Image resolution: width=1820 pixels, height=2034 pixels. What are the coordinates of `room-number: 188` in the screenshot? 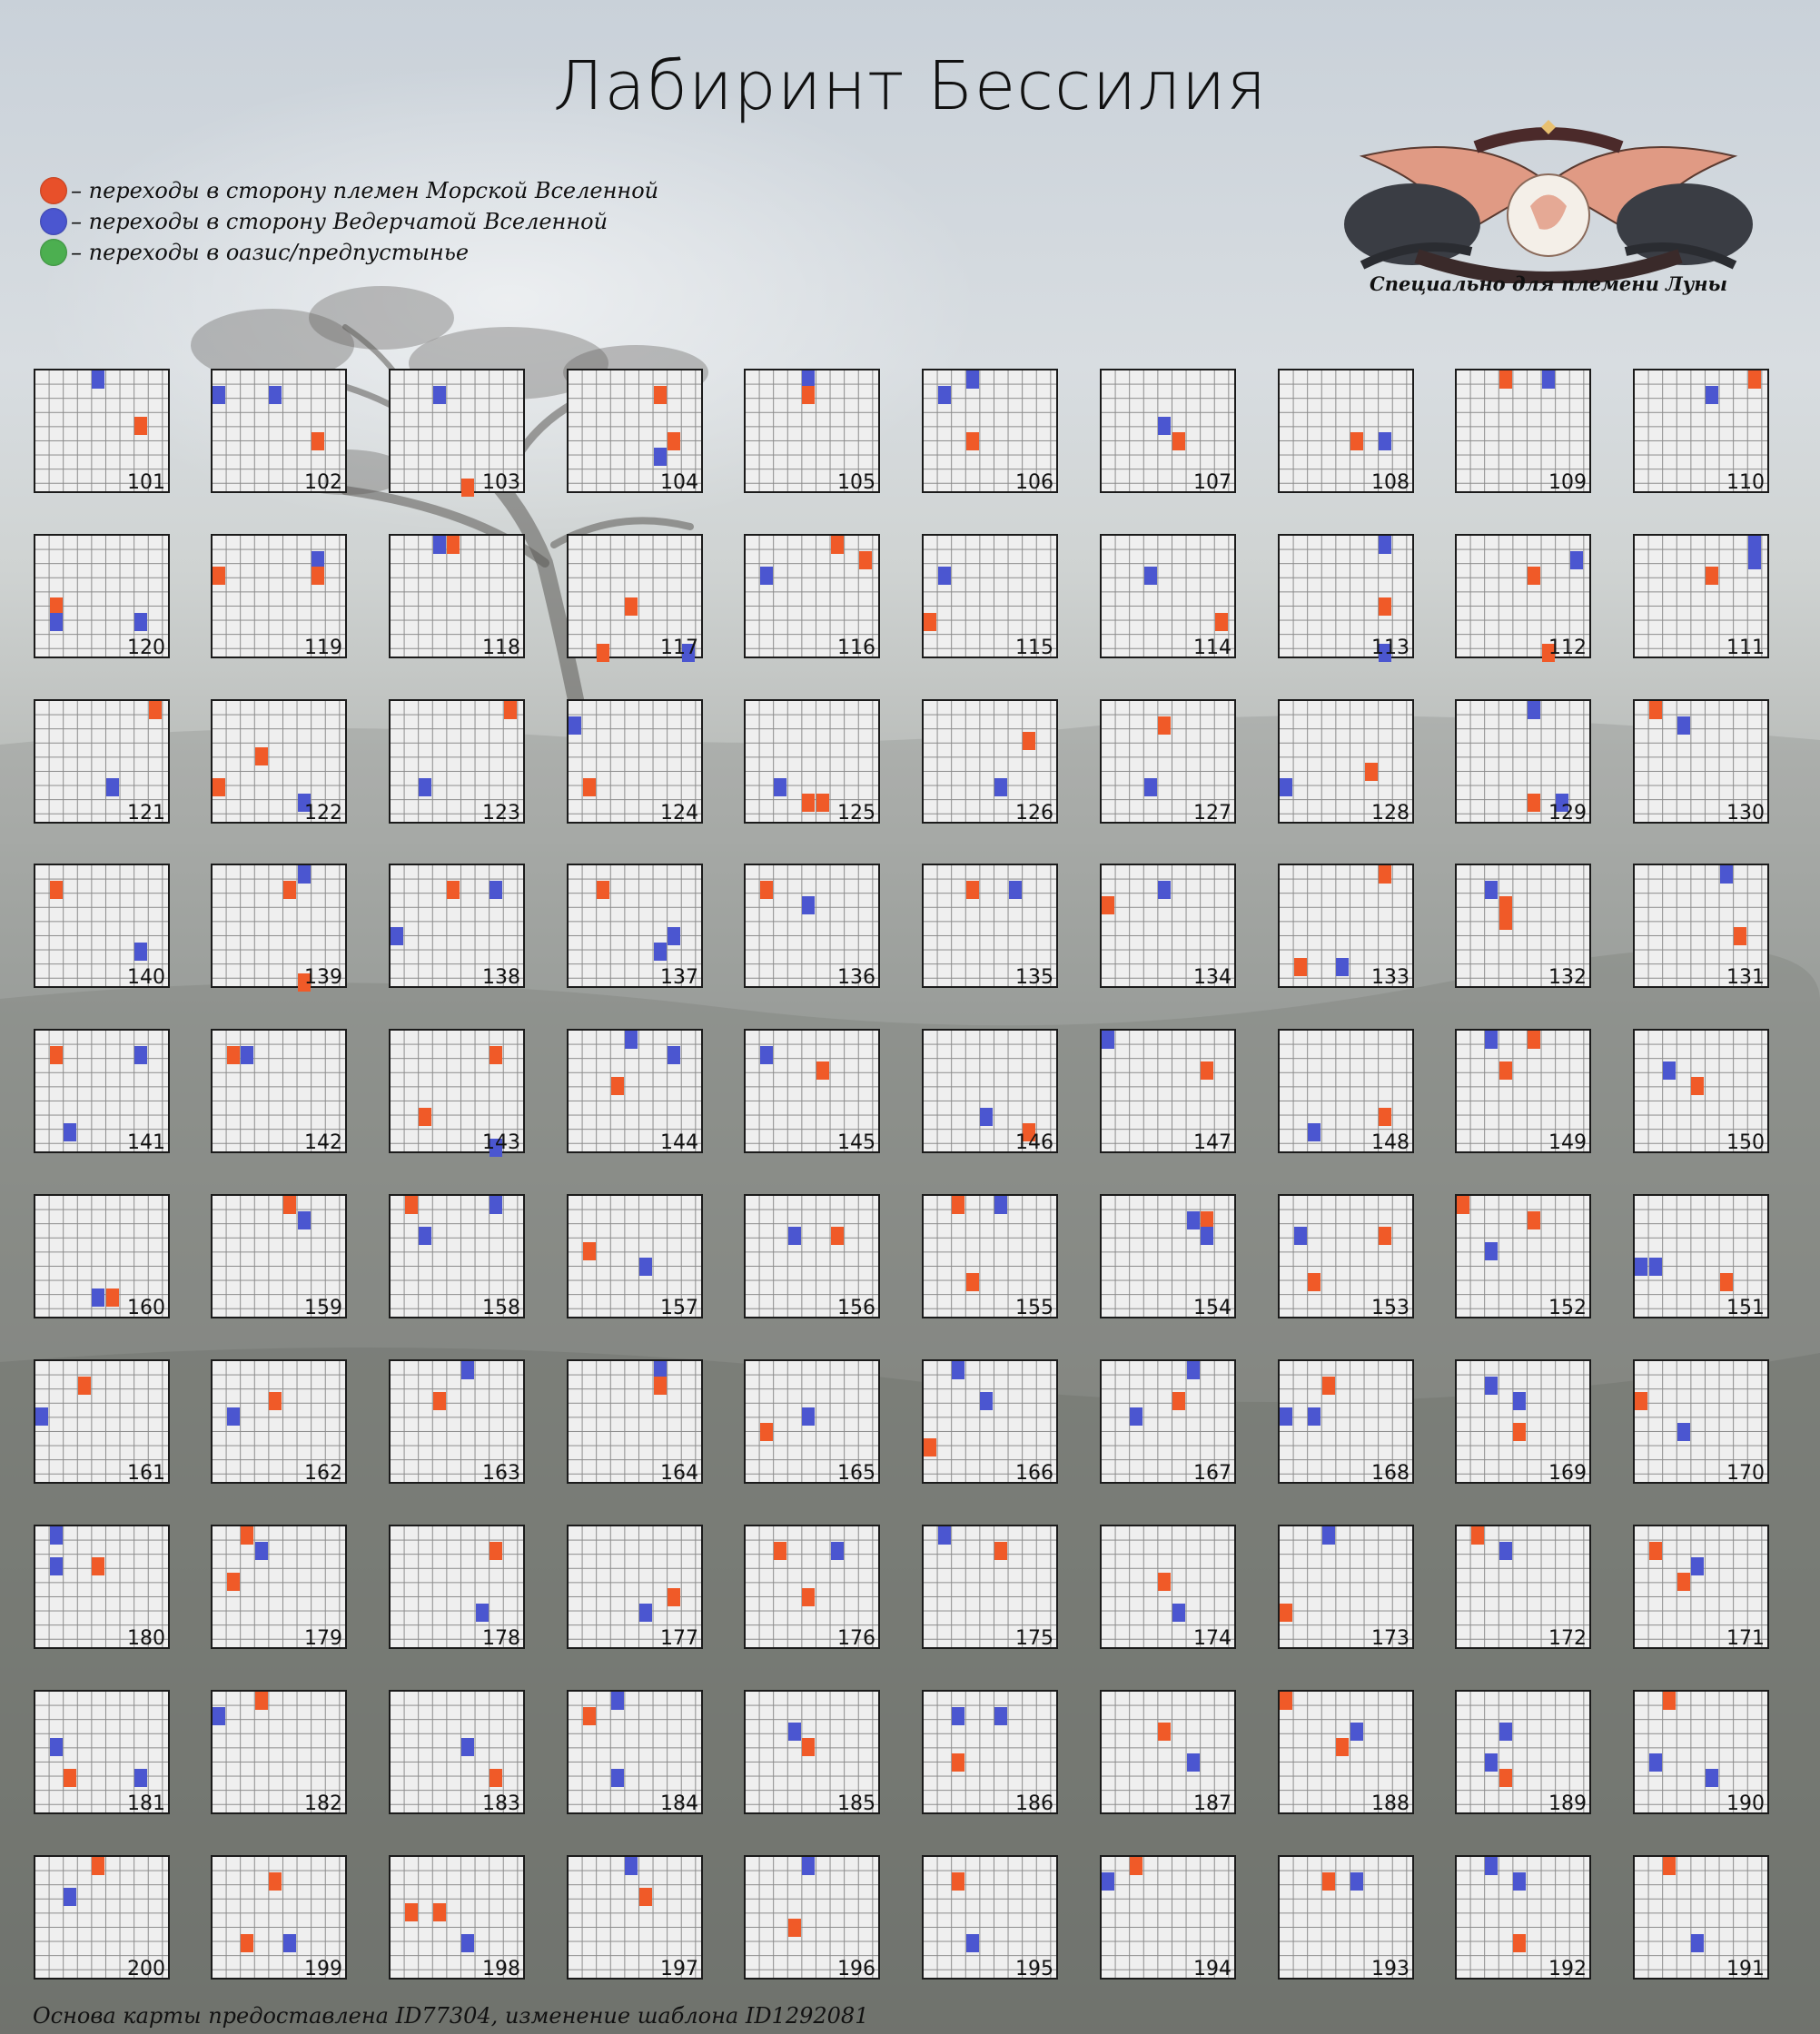 It's located at (1391, 1804).